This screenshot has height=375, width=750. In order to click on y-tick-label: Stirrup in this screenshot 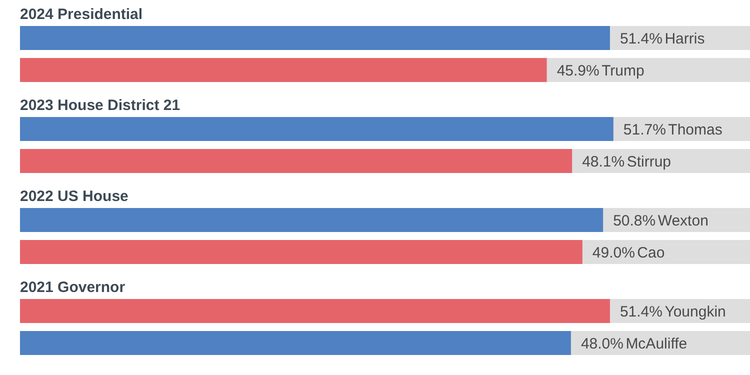, I will do `click(649, 161)`.